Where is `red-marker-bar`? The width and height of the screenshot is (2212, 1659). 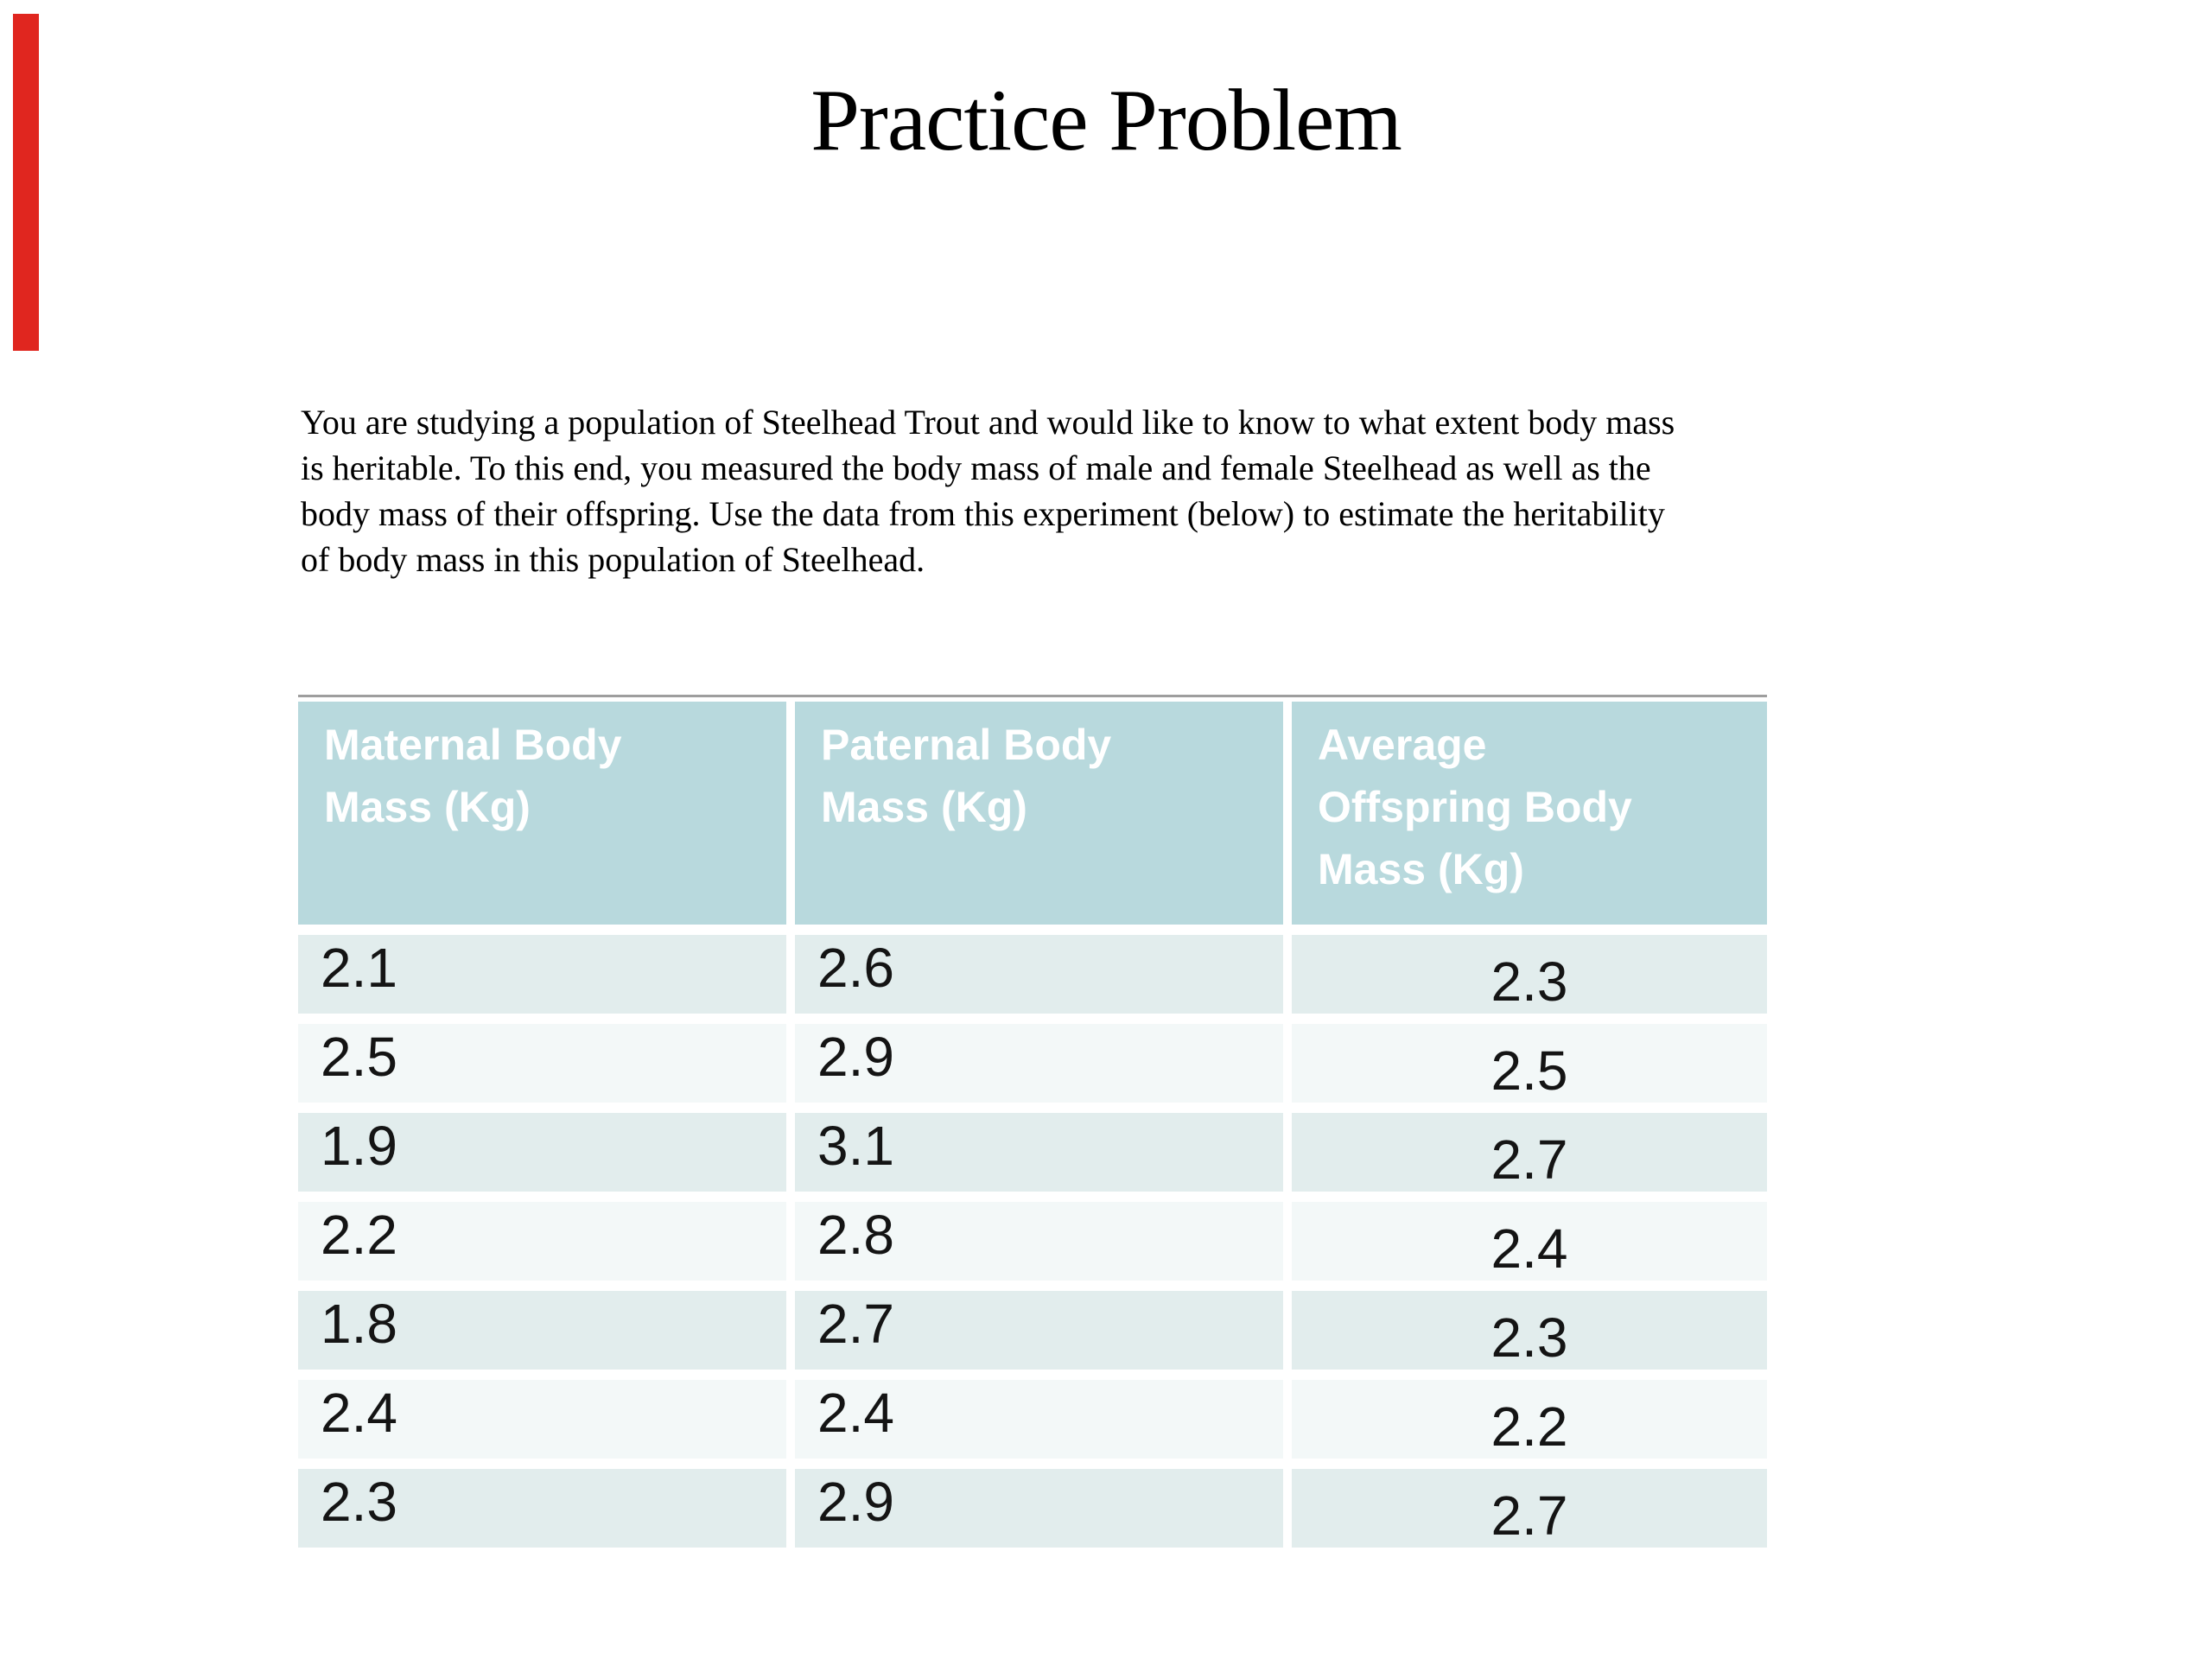 red-marker-bar is located at coordinates (26, 182).